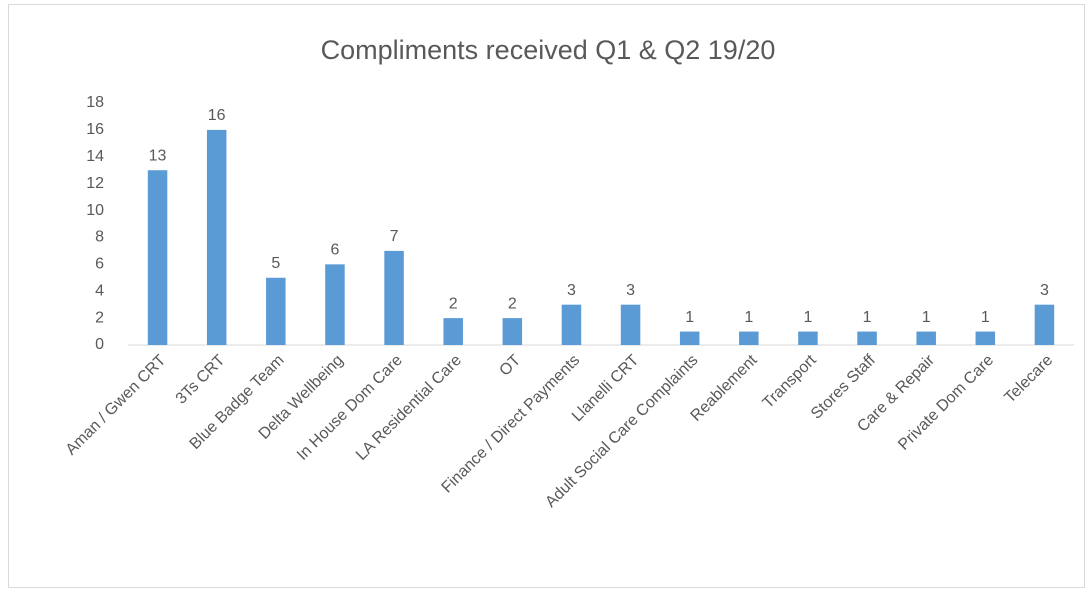 The image size is (1092, 592). Describe the element at coordinates (95, 129) in the screenshot. I see `y-tick-label: 16` at that location.